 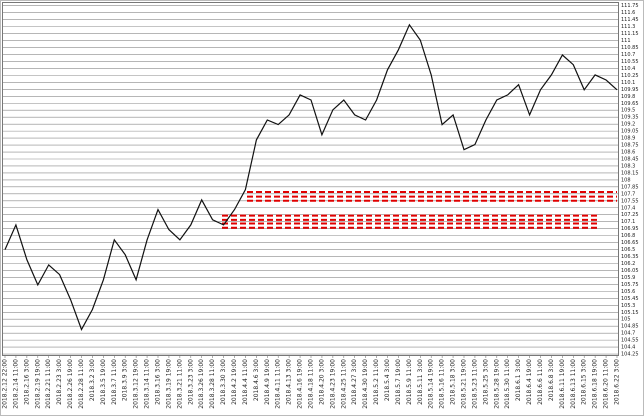 I want to click on y-tick-label: 104.55, so click(x=630, y=341).